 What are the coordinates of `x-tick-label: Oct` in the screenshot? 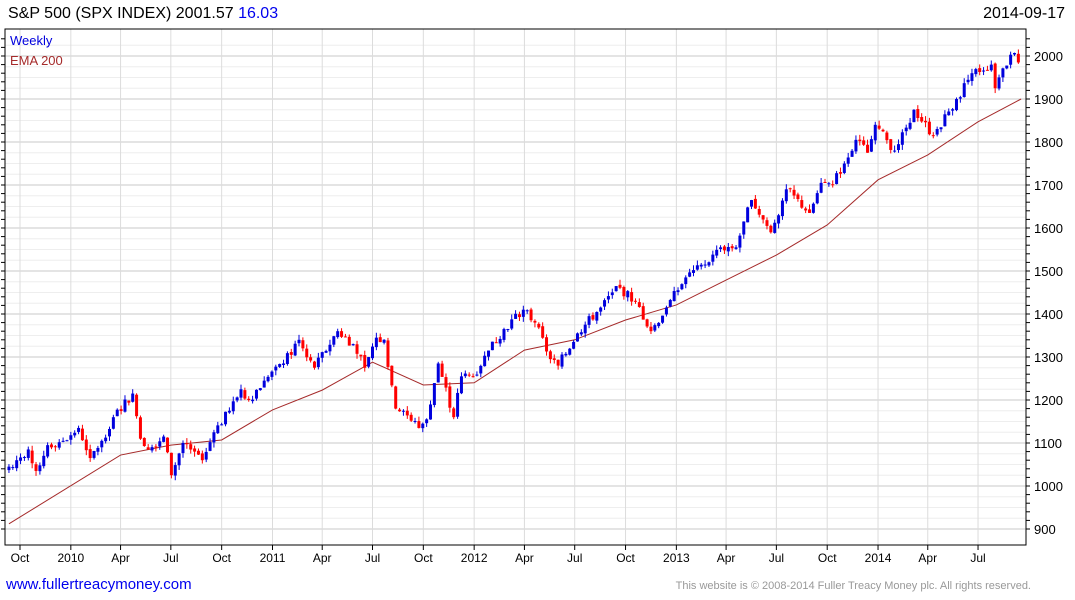 It's located at (827, 558).